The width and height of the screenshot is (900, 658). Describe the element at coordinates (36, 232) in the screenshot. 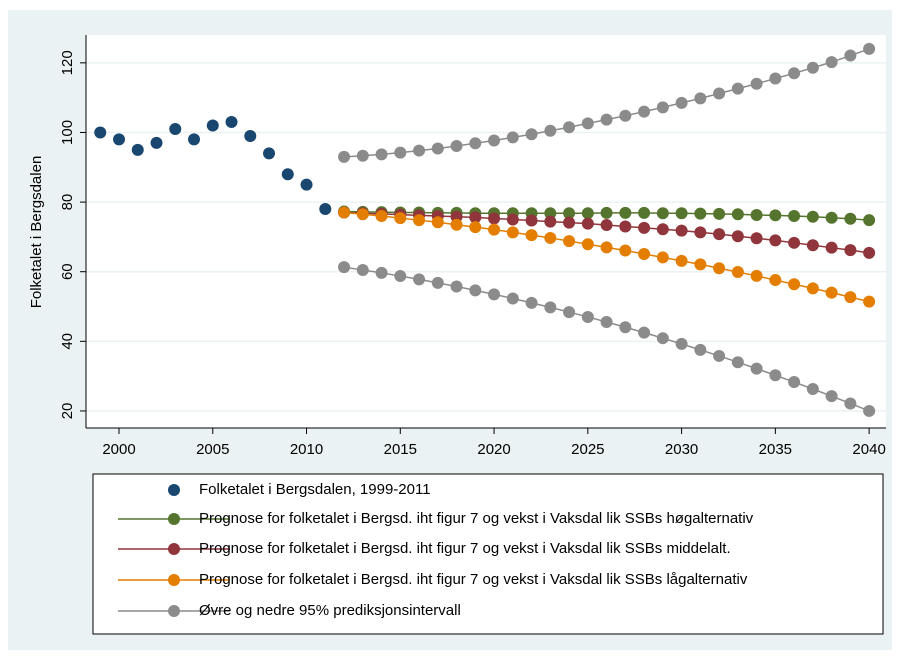

I see `y-axis-label: Folketalet i Bergsdalen` at that location.